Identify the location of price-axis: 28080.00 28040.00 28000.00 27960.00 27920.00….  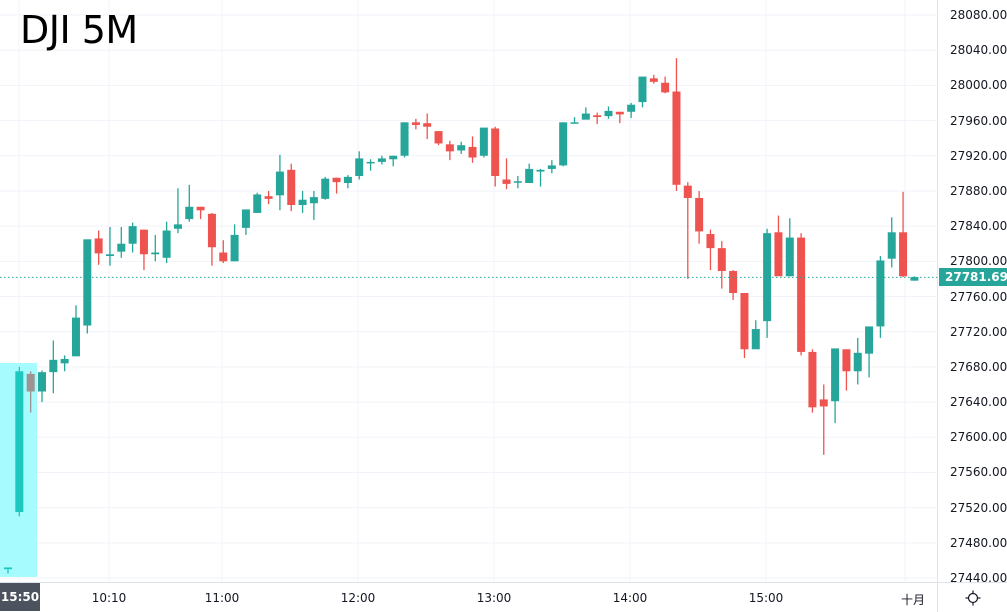
(972, 292).